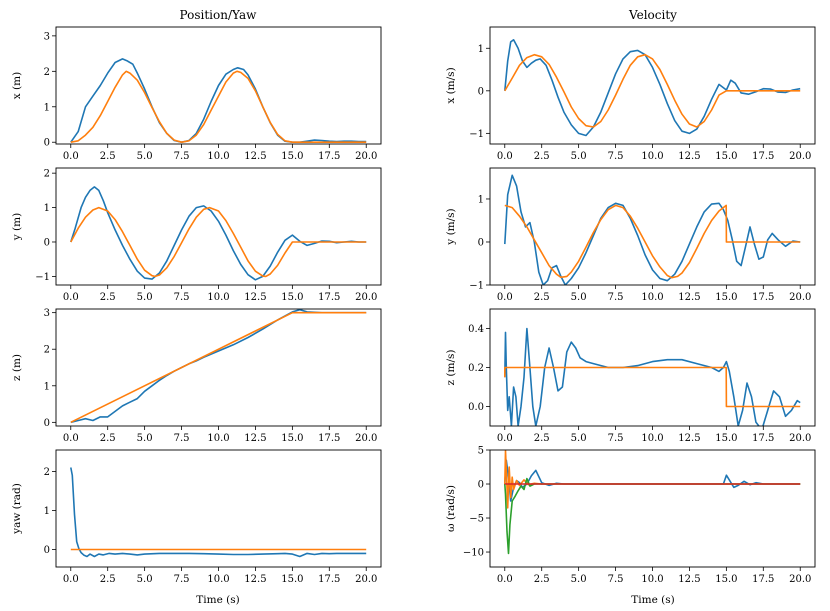 The height and width of the screenshot is (611, 830). What do you see at coordinates (800, 297) in the screenshot?
I see `y_vel-xtick-label: 20.0` at bounding box center [800, 297].